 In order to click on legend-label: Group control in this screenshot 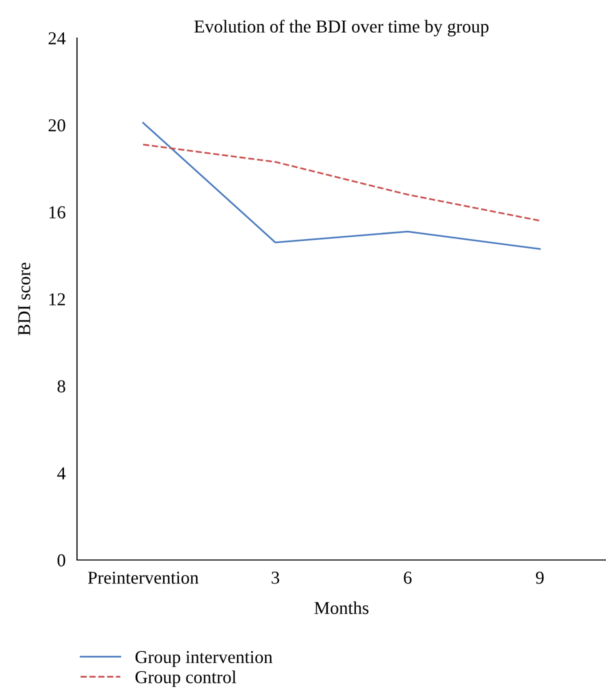, I will do `click(186, 678)`.